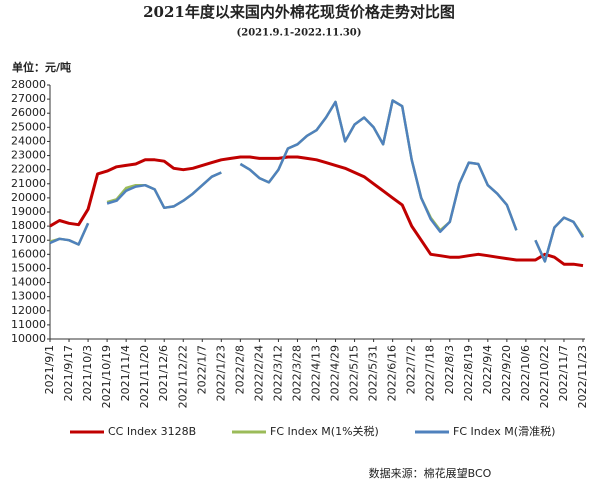 The height and width of the screenshot is (499, 598). I want to click on y-tick-label: 24000, so click(28, 140).